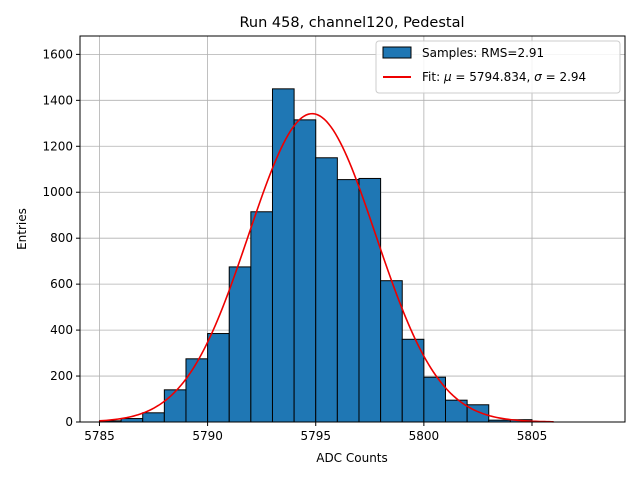 The image size is (640, 480). Describe the element at coordinates (22, 229) in the screenshot. I see `y-axis-label: Entries` at that location.